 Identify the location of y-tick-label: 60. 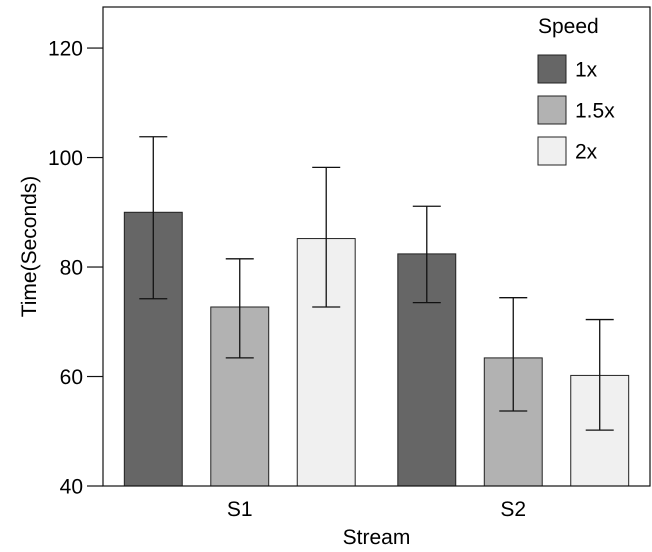
(71, 377).